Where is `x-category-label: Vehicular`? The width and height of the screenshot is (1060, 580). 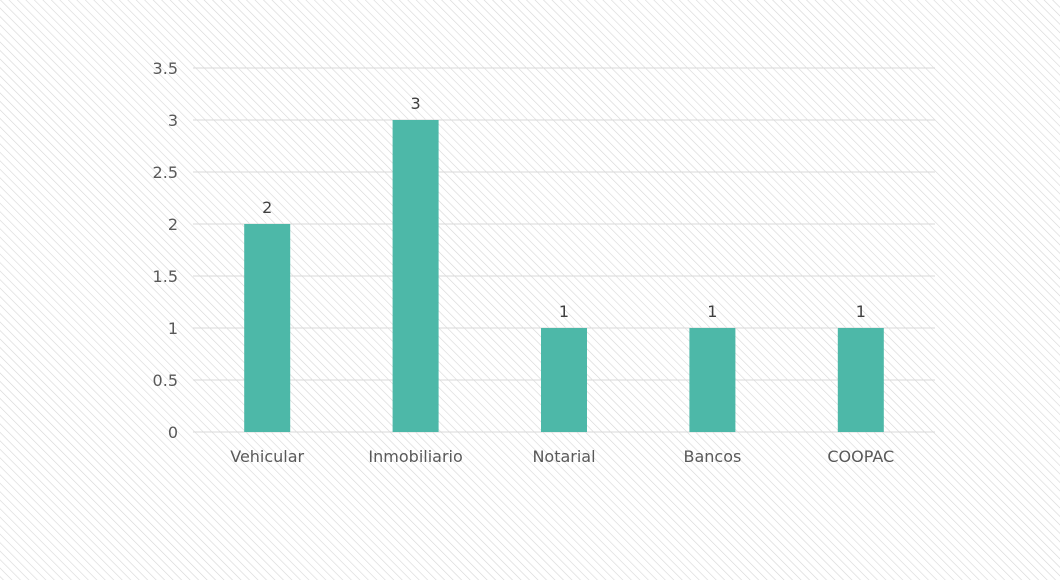
x-category-label: Vehicular is located at coordinates (267, 456).